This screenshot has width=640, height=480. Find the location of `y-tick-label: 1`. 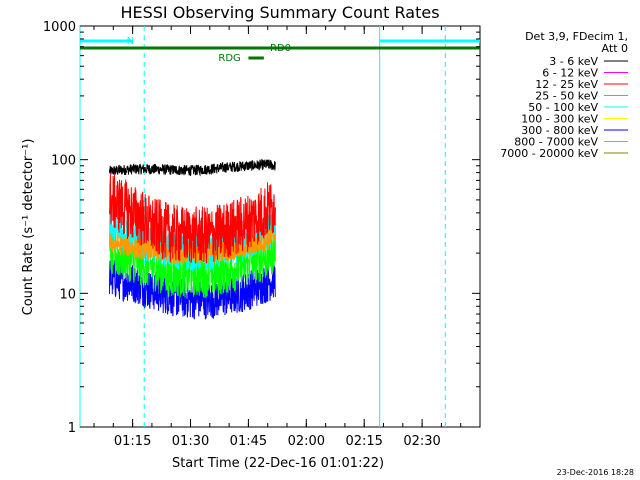

y-tick-label: 1 is located at coordinates (72, 428).